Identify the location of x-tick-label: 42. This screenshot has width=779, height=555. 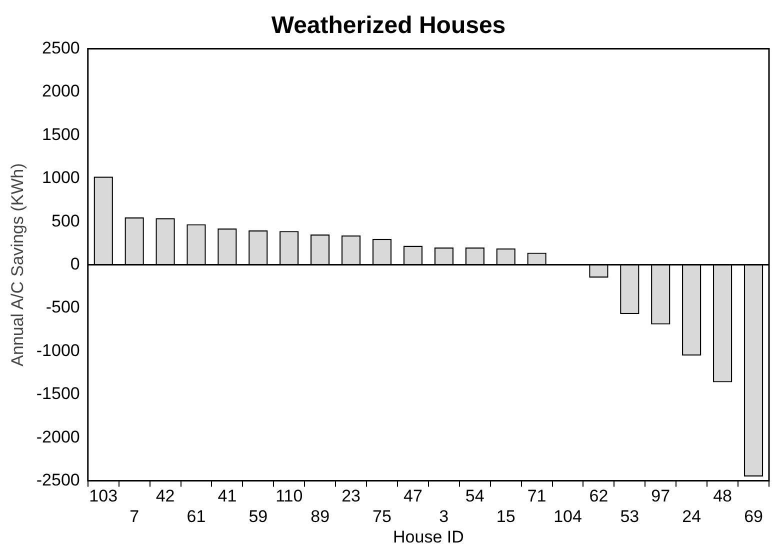
(165, 496).